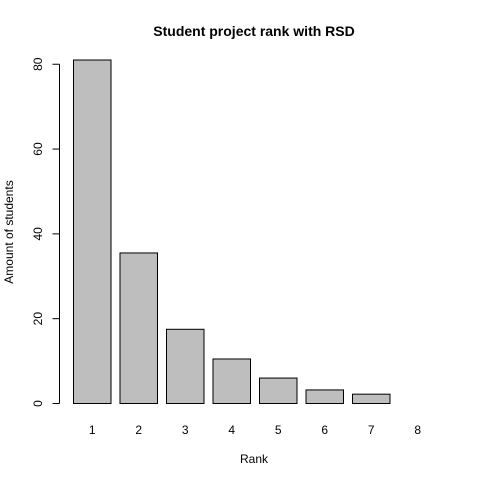 This screenshot has height=480, width=480. I want to click on y-tick-label: 0, so click(38, 403).